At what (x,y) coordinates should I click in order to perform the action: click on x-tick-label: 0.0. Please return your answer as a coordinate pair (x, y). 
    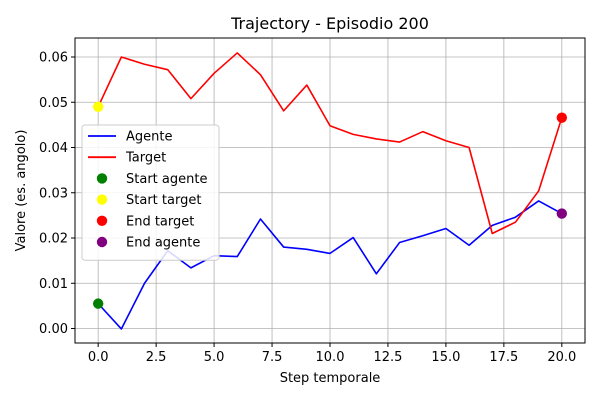
    Looking at the image, I should click on (98, 357).